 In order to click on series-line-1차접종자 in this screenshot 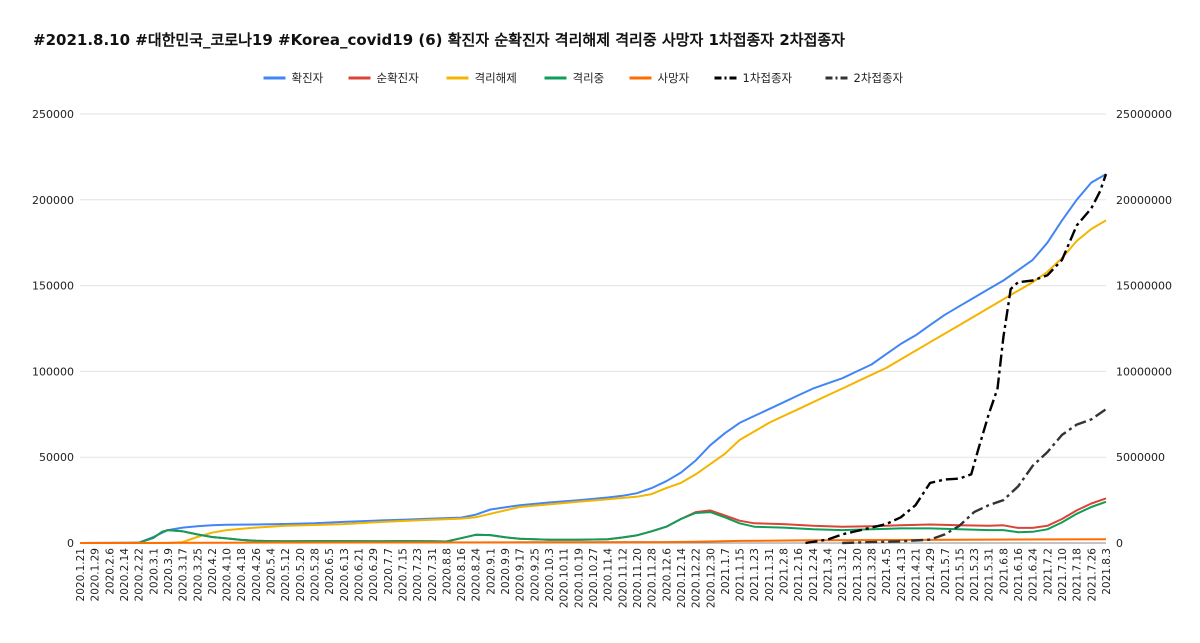, I will do `click(956, 359)`.